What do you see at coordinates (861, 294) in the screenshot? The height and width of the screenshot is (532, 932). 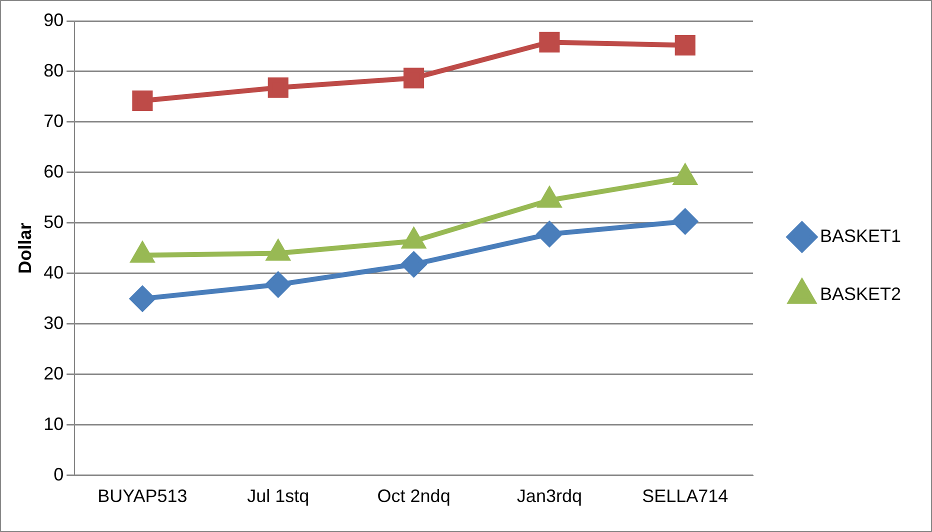 I see `legend-label: BASKET2` at bounding box center [861, 294].